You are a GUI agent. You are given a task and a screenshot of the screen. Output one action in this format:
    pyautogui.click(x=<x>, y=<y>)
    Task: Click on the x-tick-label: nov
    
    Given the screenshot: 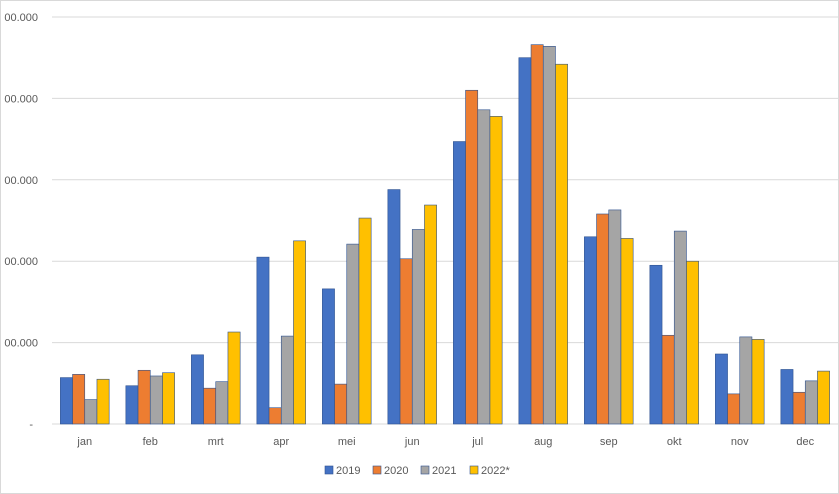 What is the action you would take?
    pyautogui.click(x=740, y=442)
    